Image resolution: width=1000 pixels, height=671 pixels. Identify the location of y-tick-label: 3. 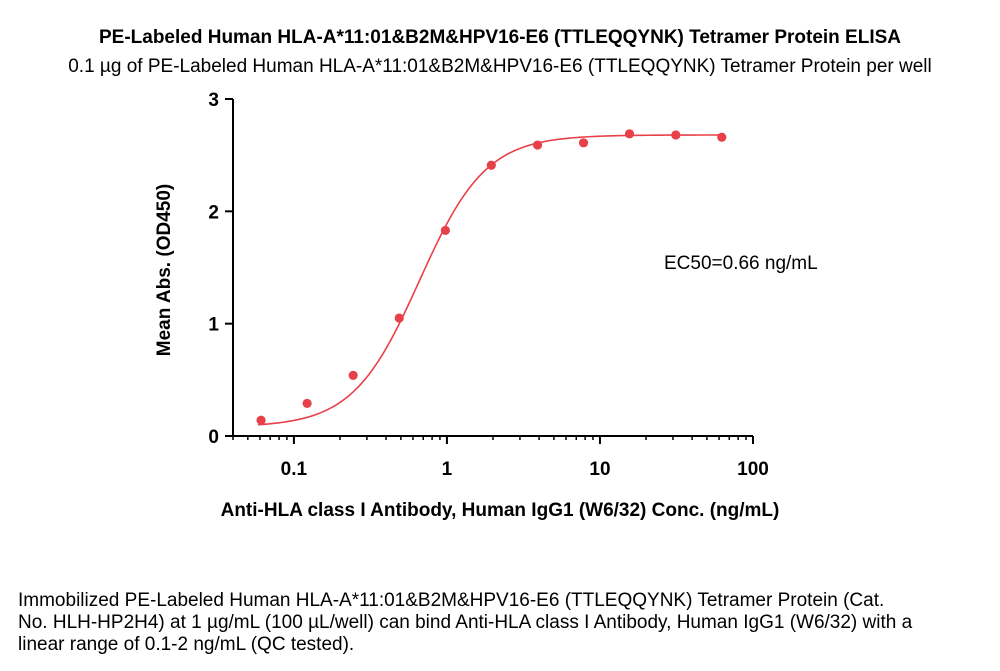
(213, 100).